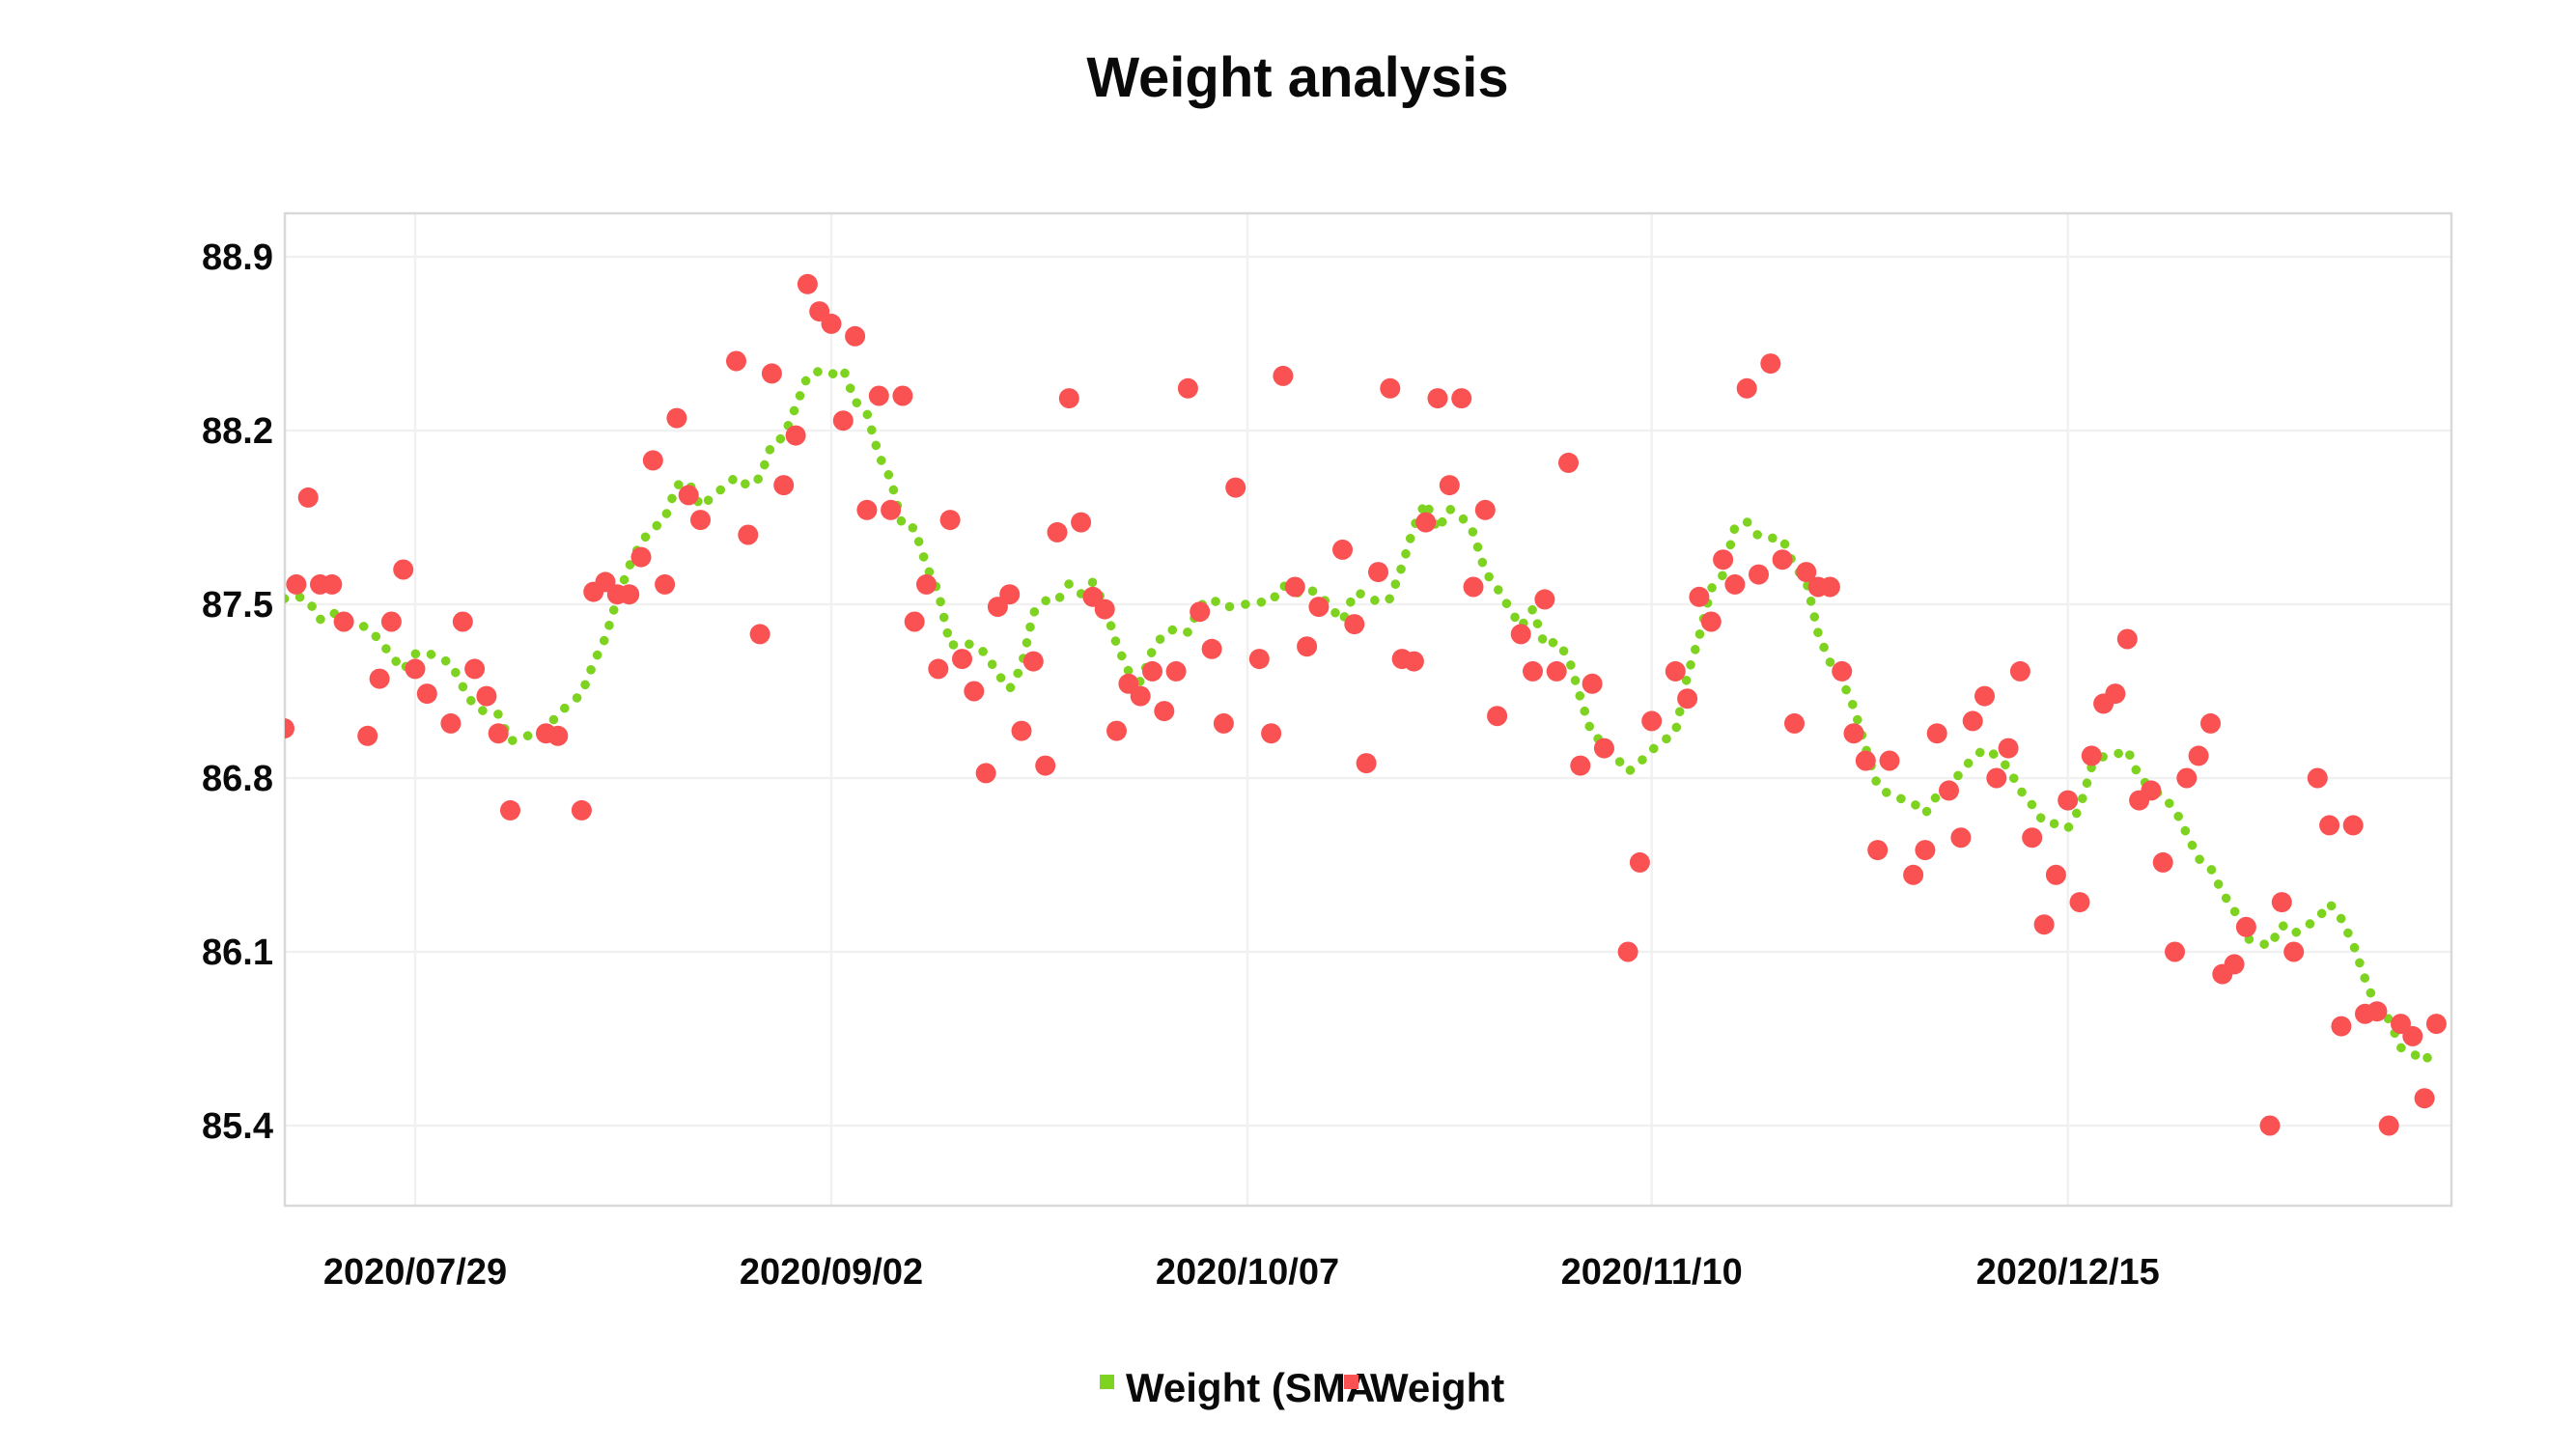 The height and width of the screenshot is (1448, 2576). I want to click on y-tick-label: 85.4, so click(238, 1126).